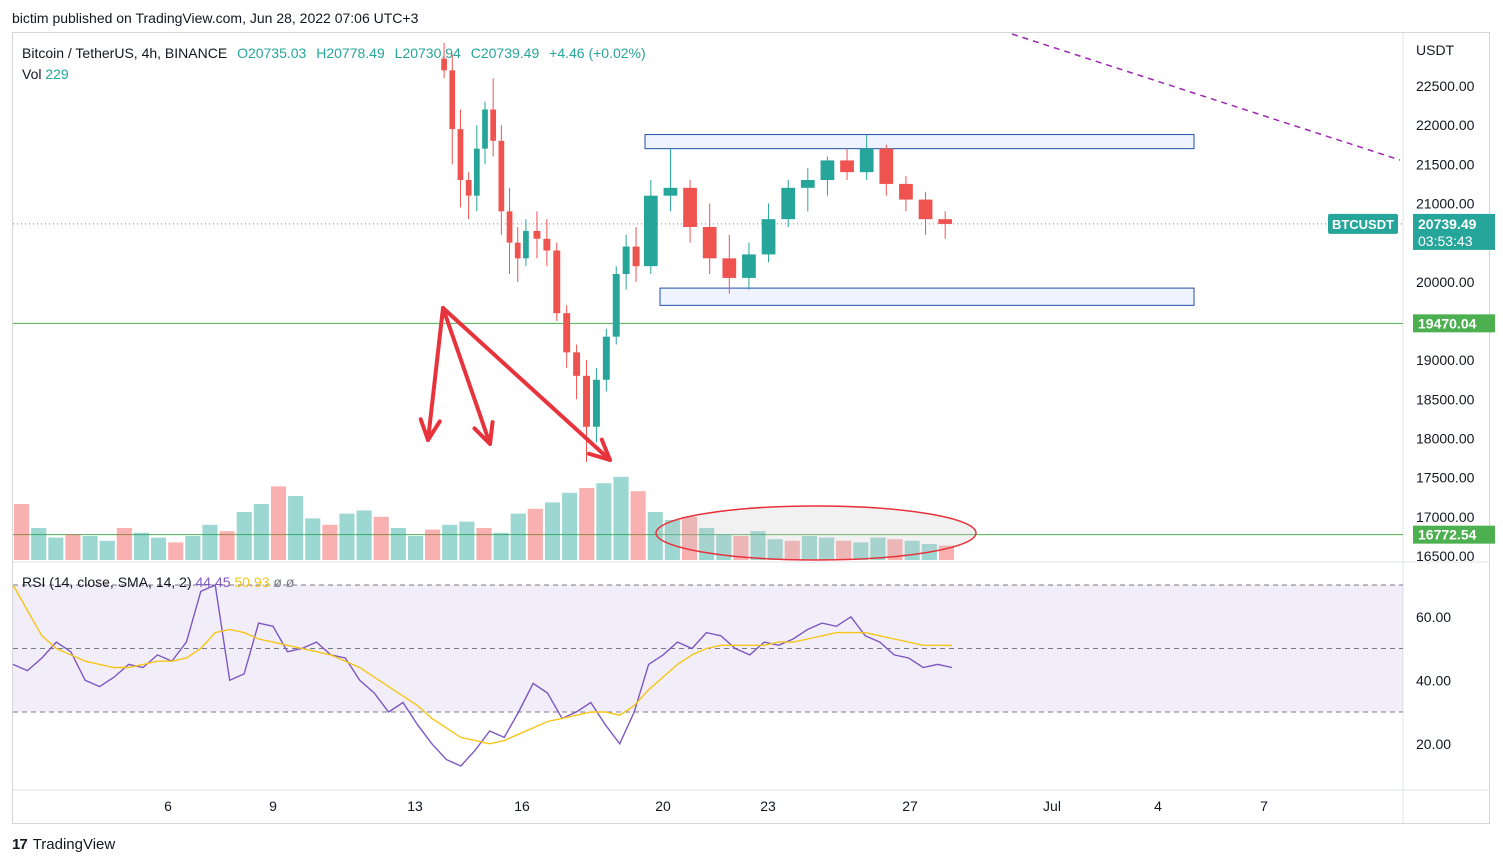  Describe the element at coordinates (252, 582) in the screenshot. I see `rsi-sma-value: 50.93` at that location.